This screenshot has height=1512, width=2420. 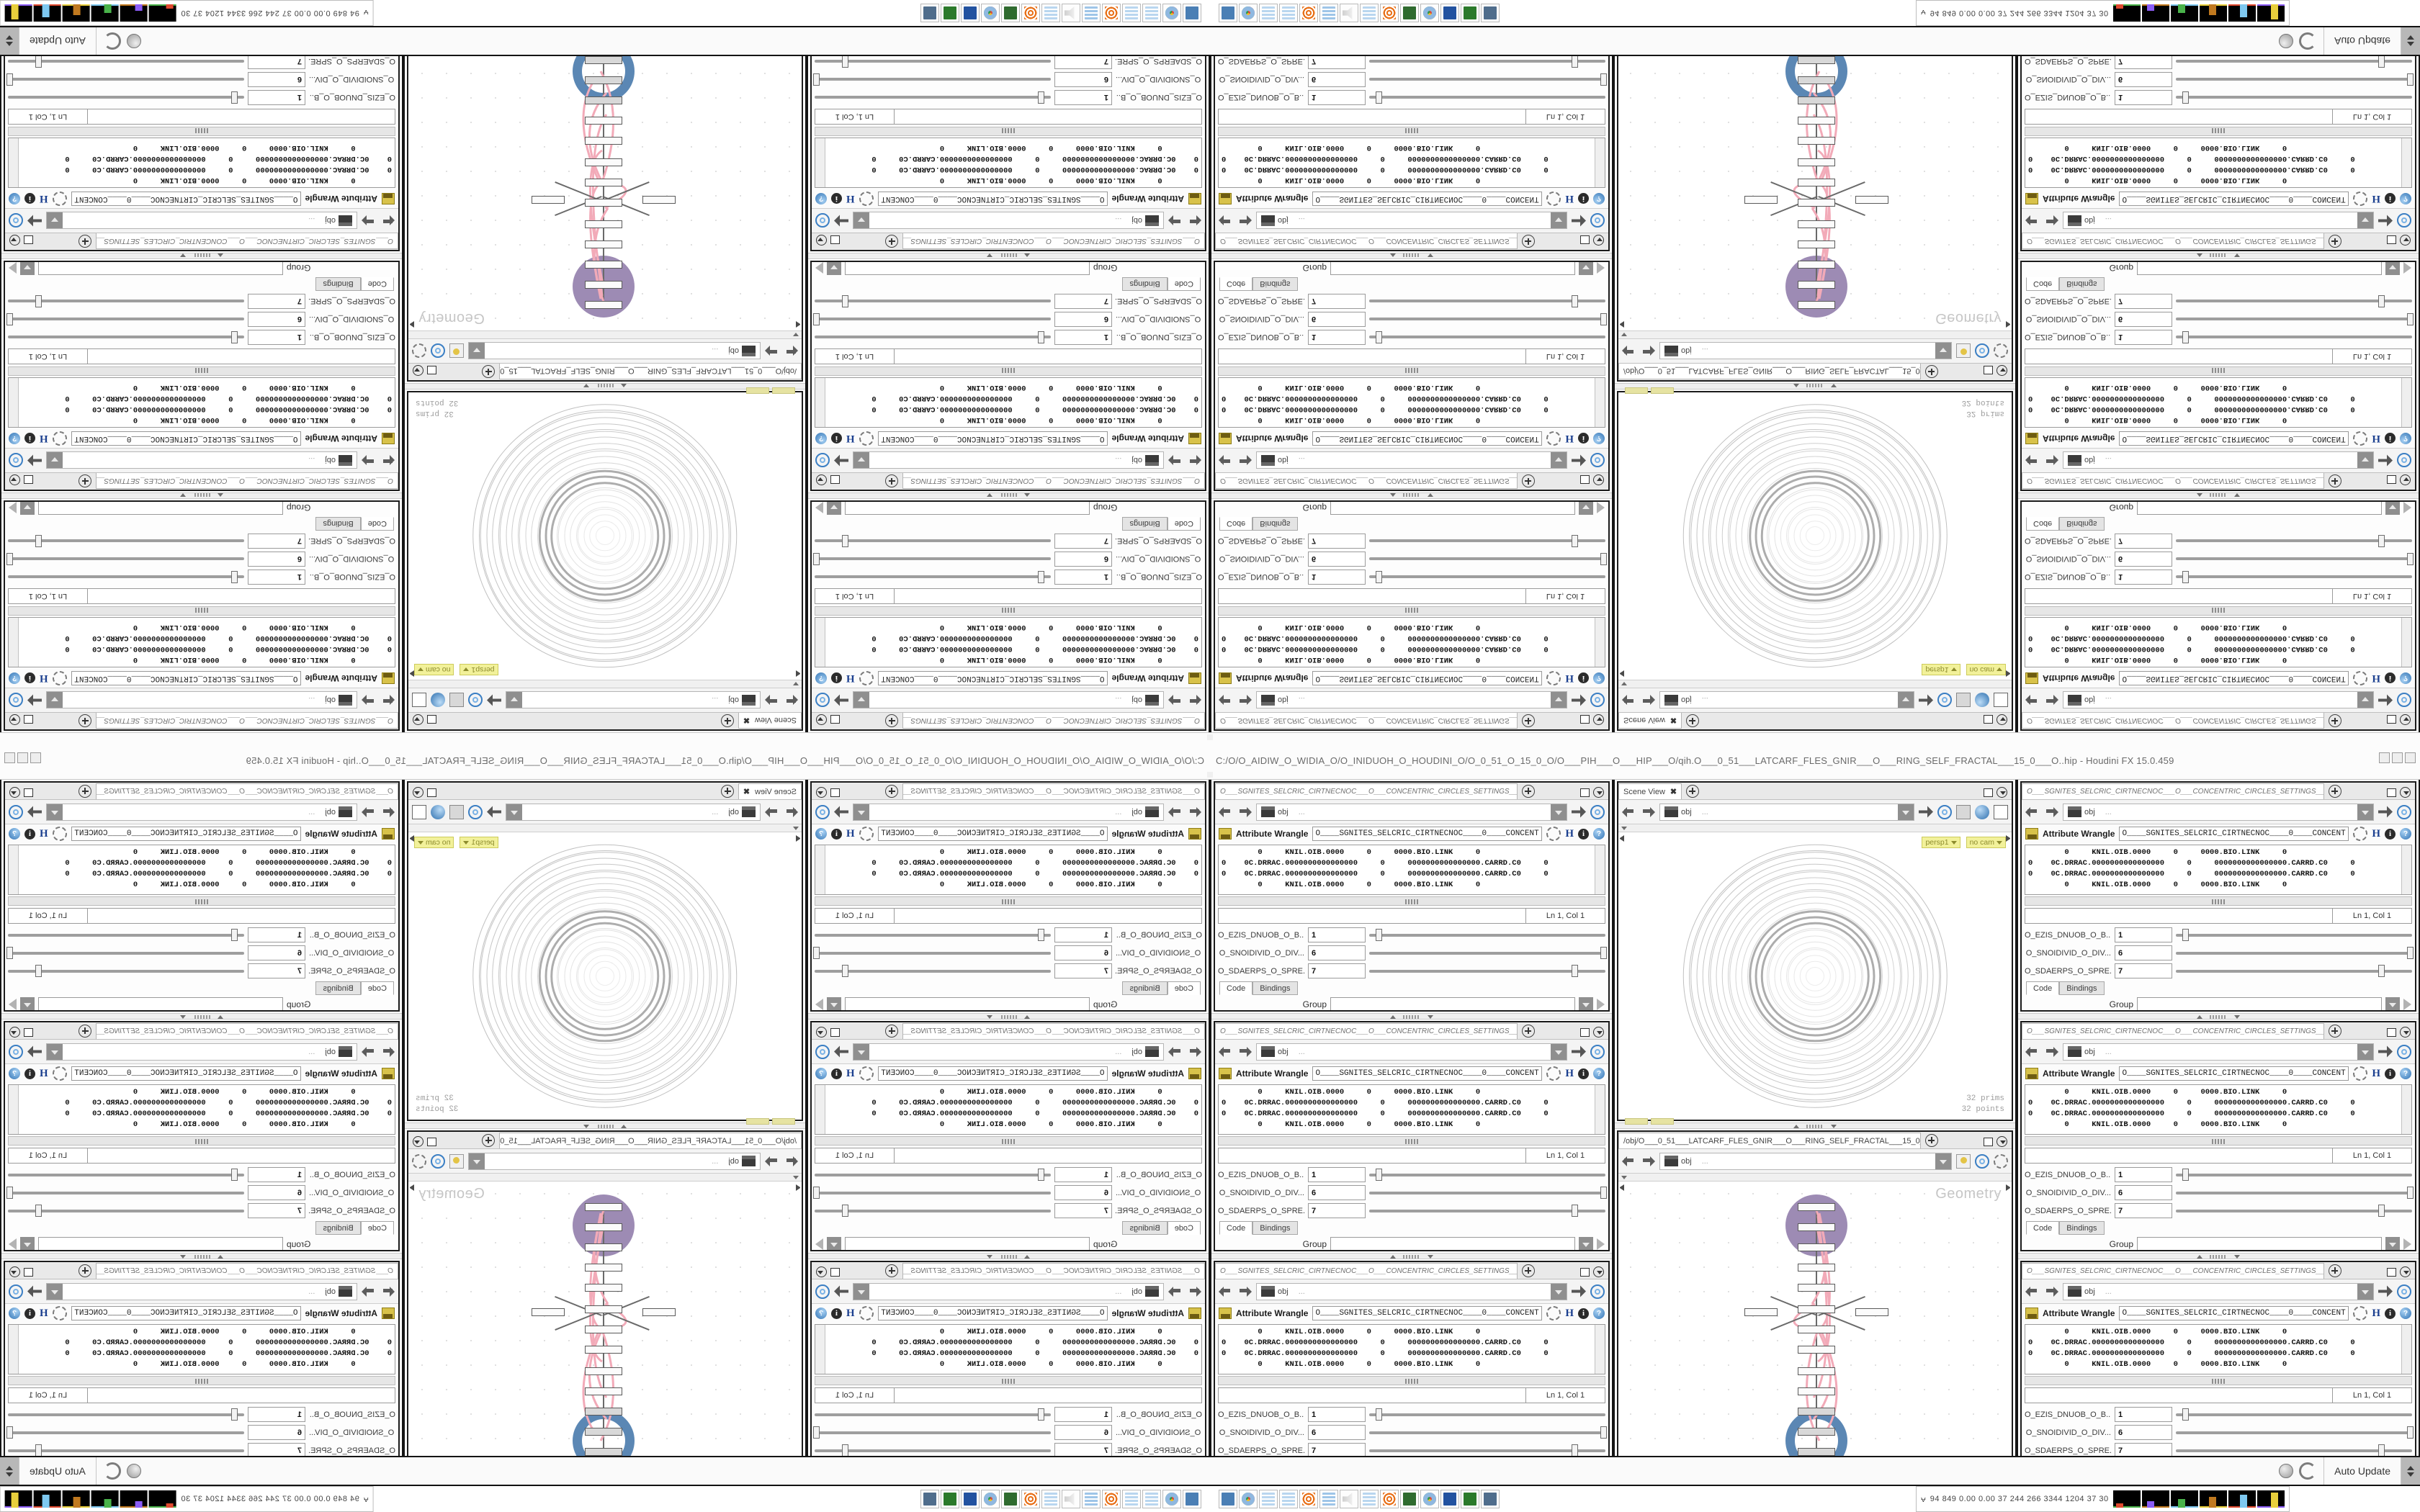 I want to click on camera-selector: persp1, so click(x=1941, y=842).